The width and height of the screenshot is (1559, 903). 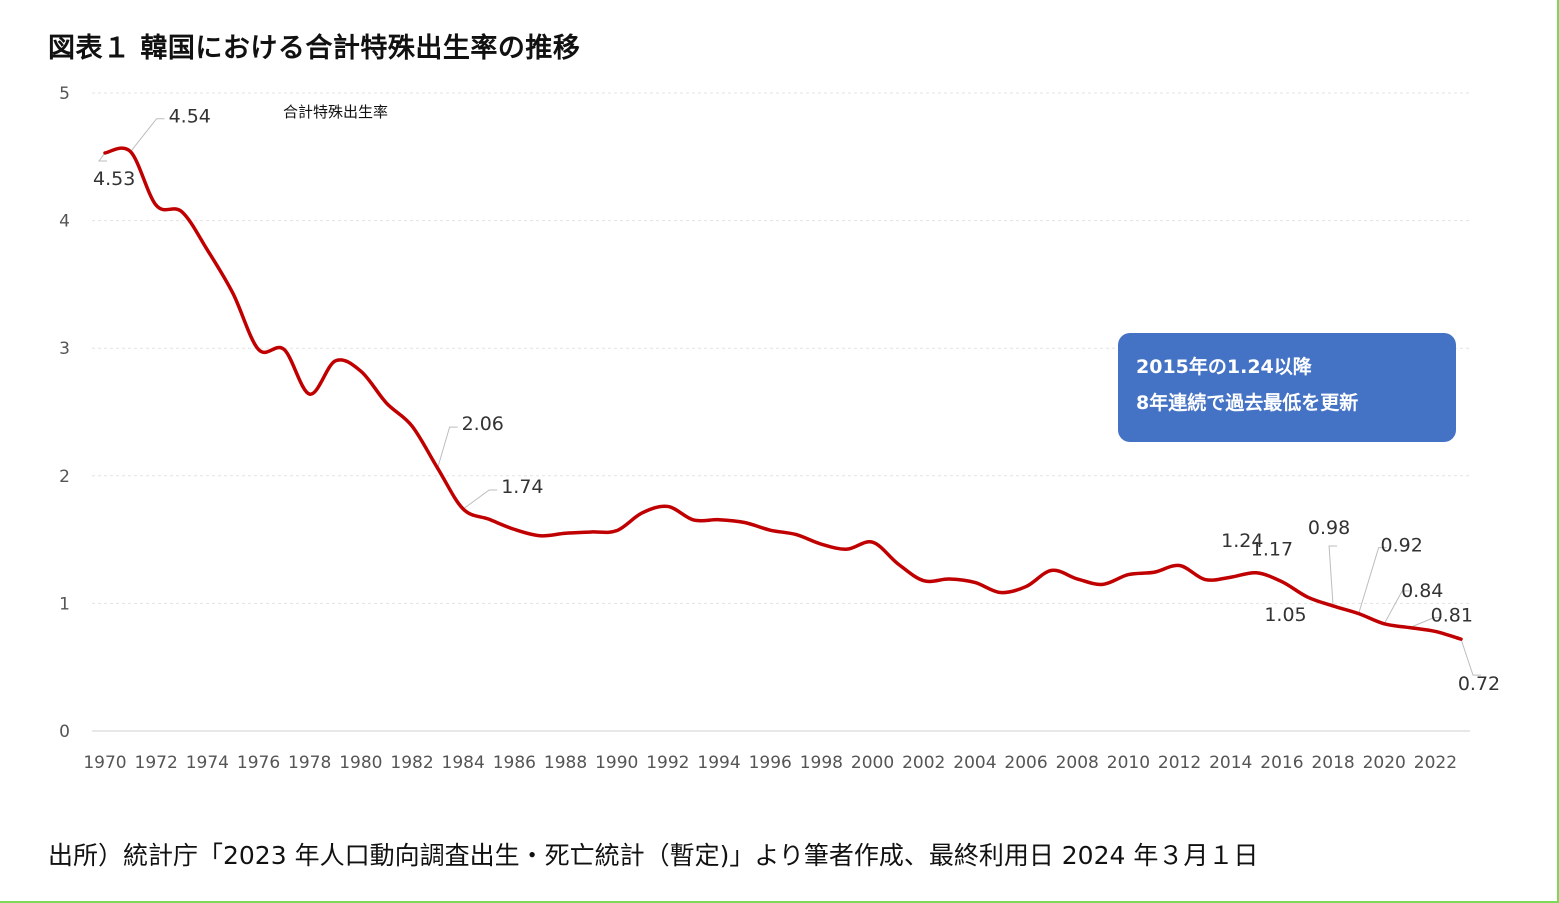 What do you see at coordinates (522, 487) in the screenshot?
I see `data-label: 1.74` at bounding box center [522, 487].